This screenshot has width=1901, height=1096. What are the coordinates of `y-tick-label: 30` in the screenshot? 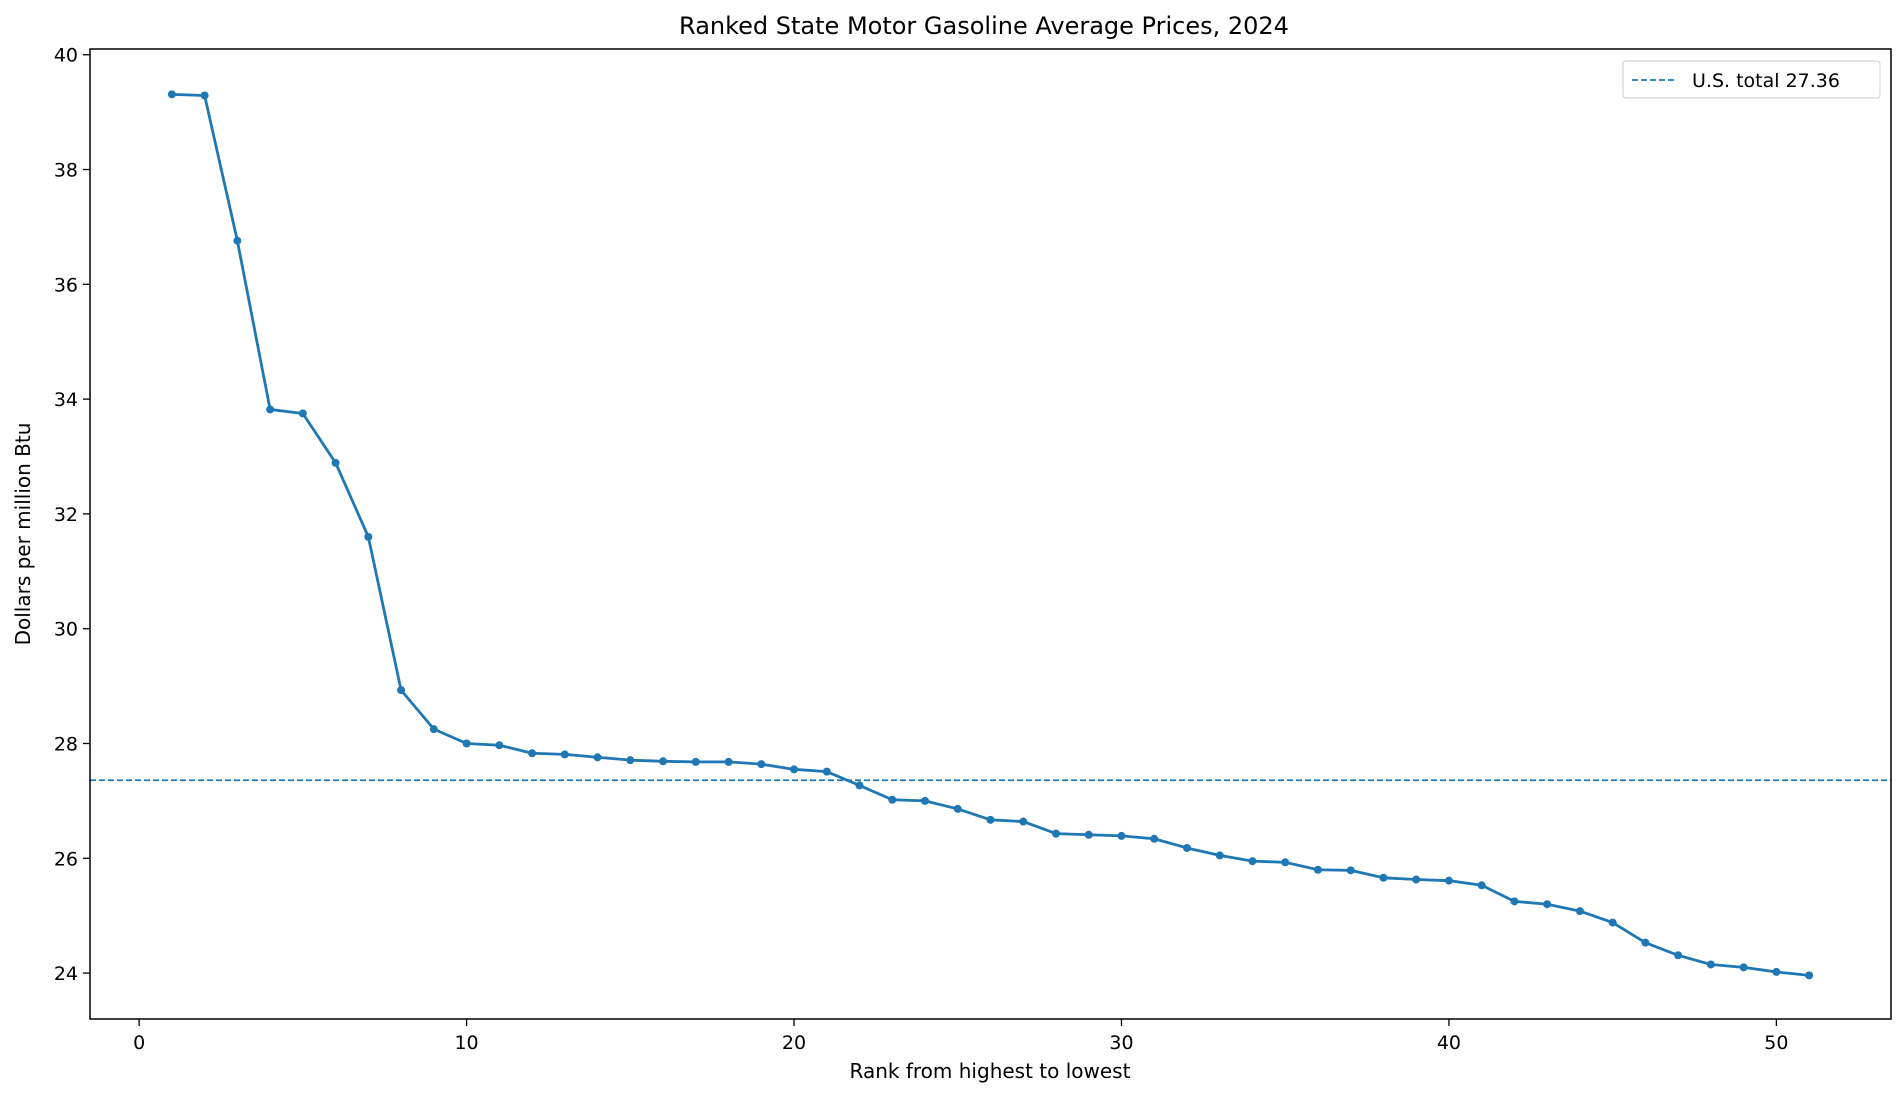 It's located at (66, 630).